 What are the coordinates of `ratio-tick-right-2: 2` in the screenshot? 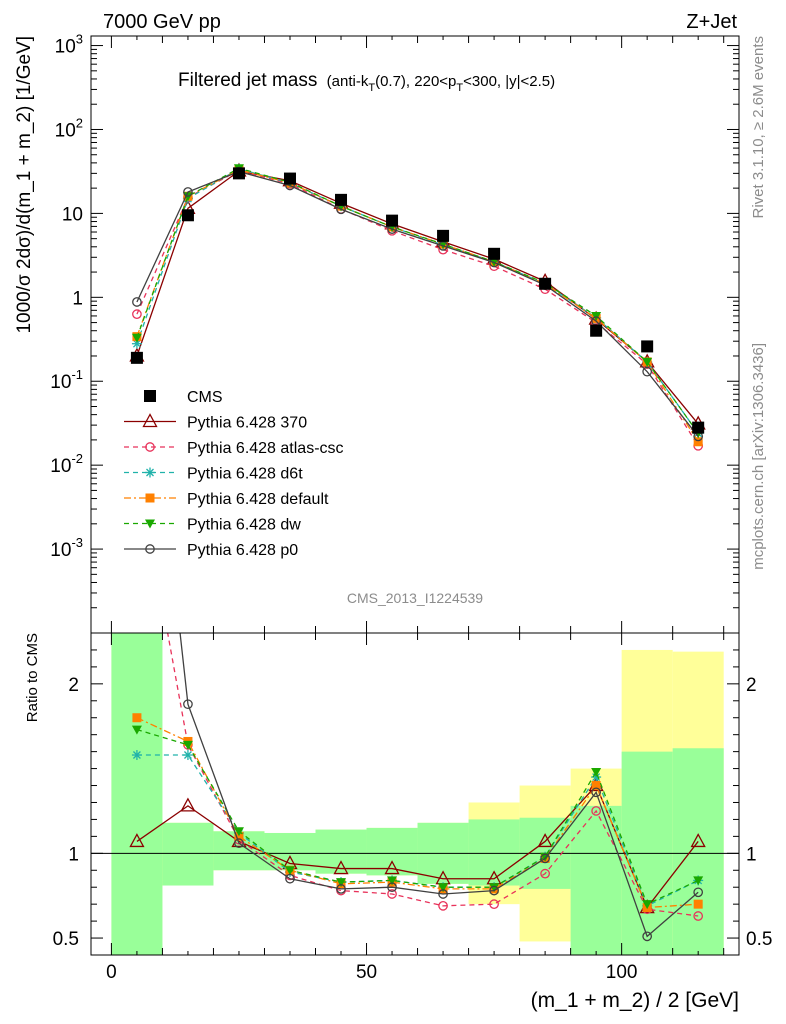 It's located at (751, 685).